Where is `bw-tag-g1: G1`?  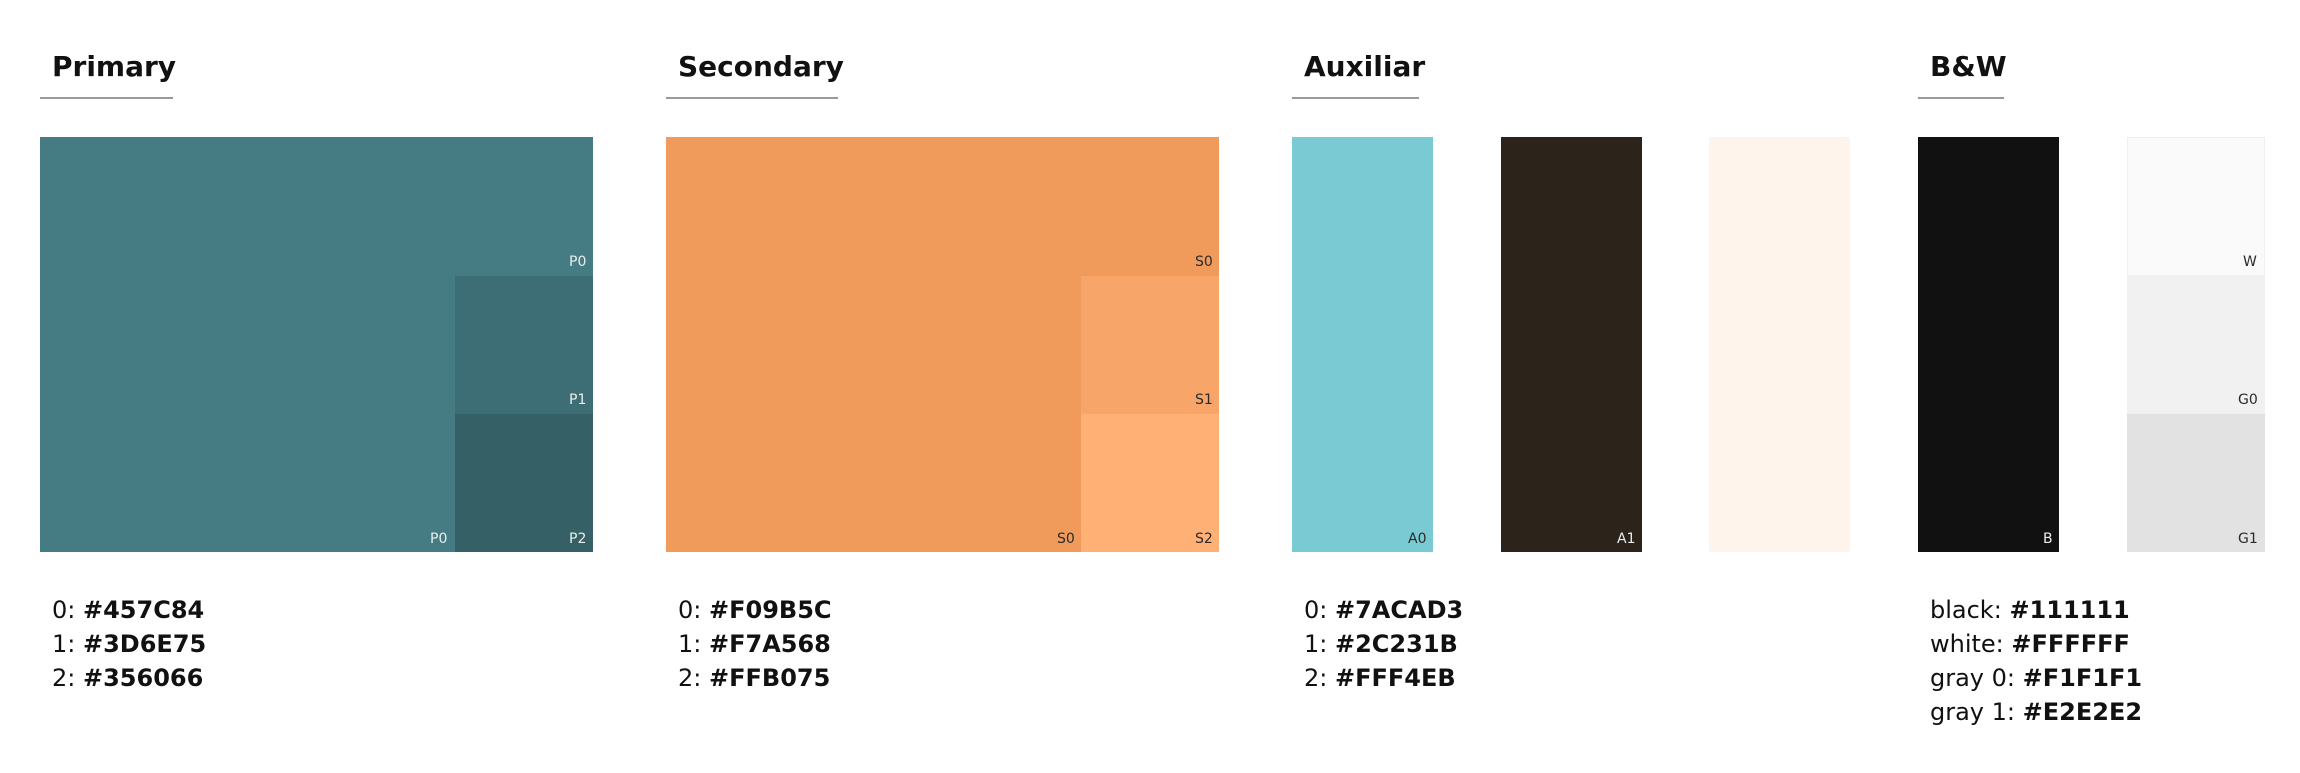 bw-tag-g1: G1 is located at coordinates (2248, 539).